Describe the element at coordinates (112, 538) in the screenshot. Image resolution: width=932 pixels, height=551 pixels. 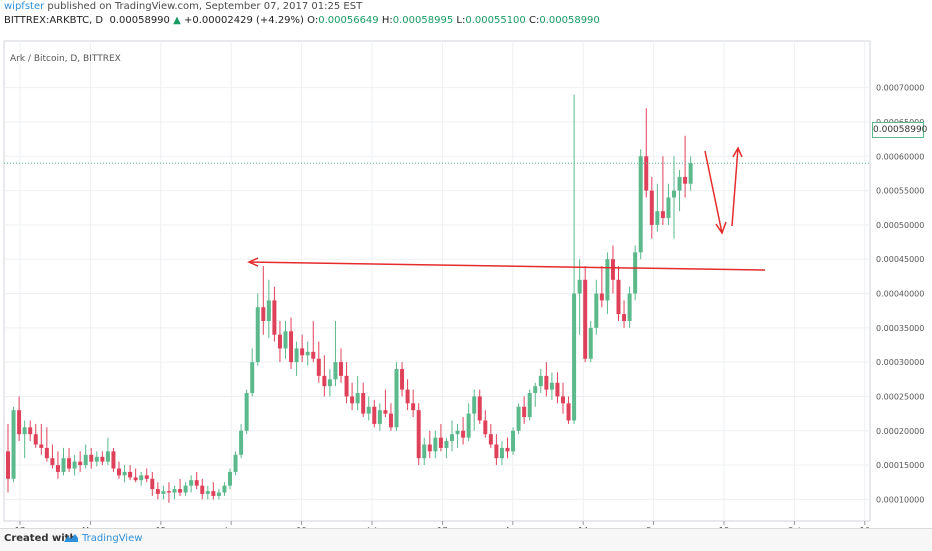
I see `tradingview-link: TradingView` at that location.